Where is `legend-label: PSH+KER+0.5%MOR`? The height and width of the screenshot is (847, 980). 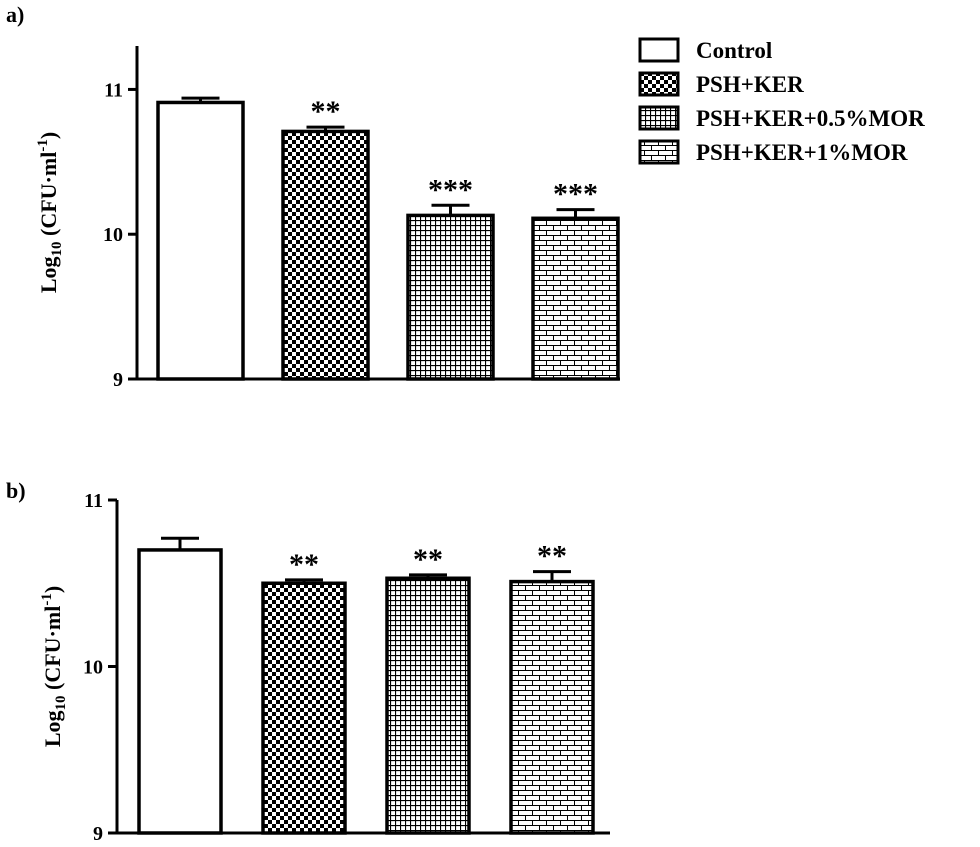 legend-label: PSH+KER+0.5%MOR is located at coordinates (810, 118).